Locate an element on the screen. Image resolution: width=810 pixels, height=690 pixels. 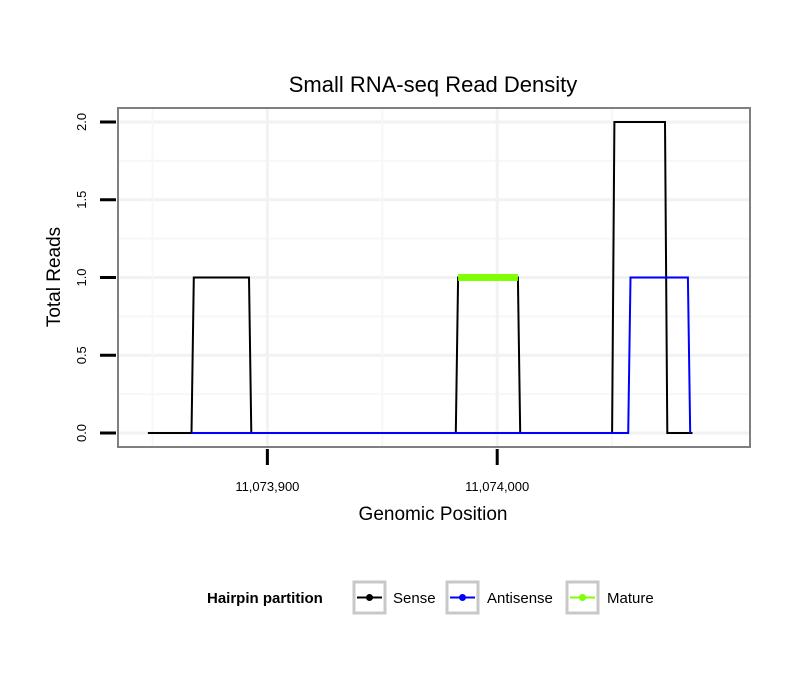
y-tick-label: 1.0 is located at coordinates (81, 277).